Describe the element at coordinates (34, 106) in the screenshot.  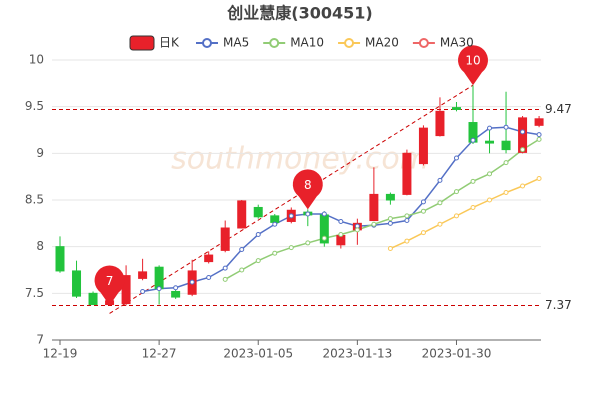
I see `y-tick-label: 9.5` at that location.